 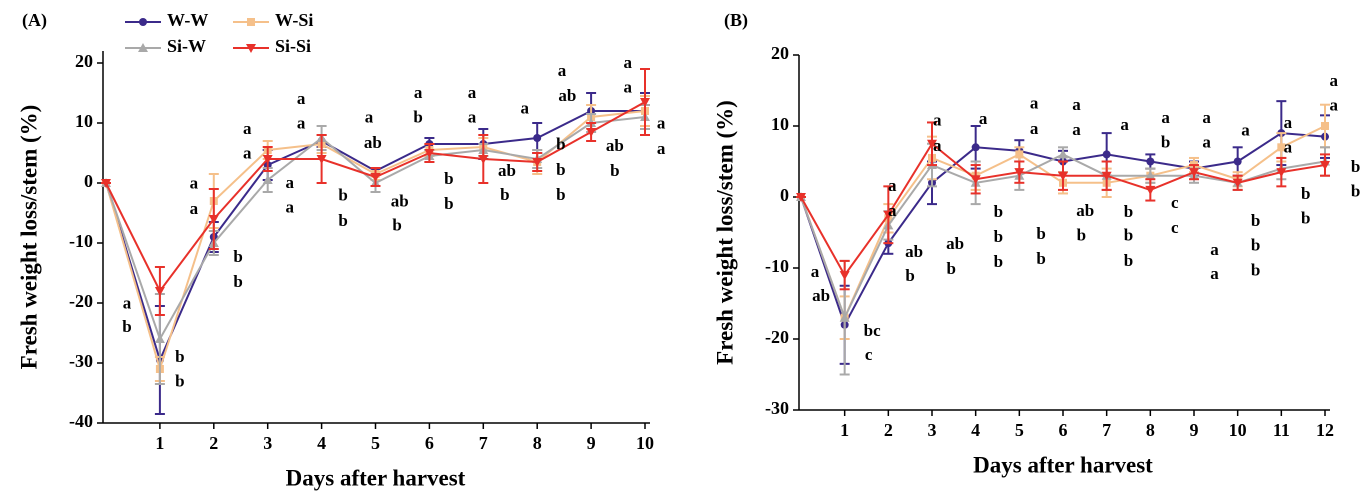 I want to click on y-tick-label: -40, so click(x=81, y=421).